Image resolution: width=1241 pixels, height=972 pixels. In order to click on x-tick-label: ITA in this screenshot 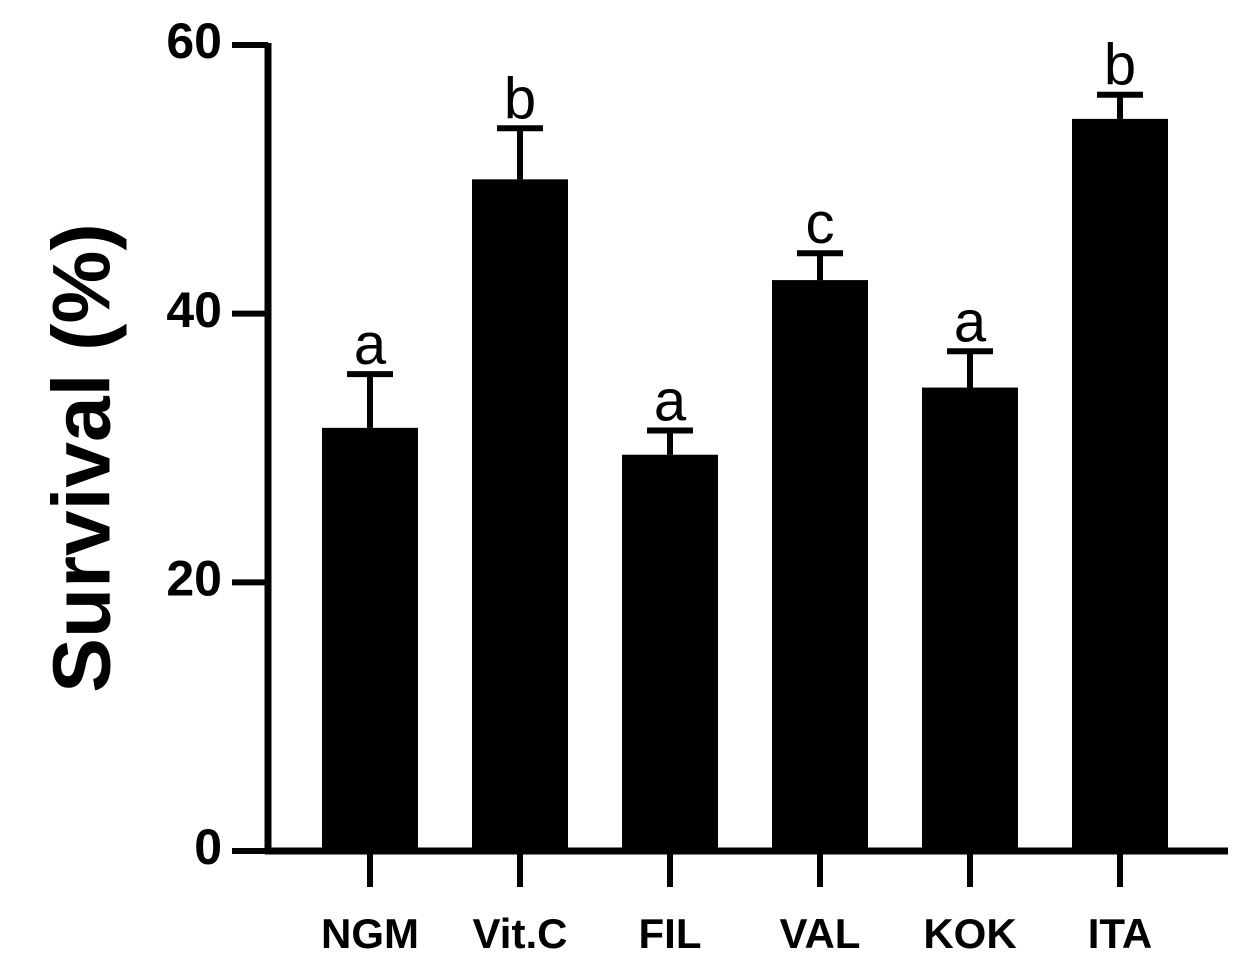, I will do `click(1120, 933)`.